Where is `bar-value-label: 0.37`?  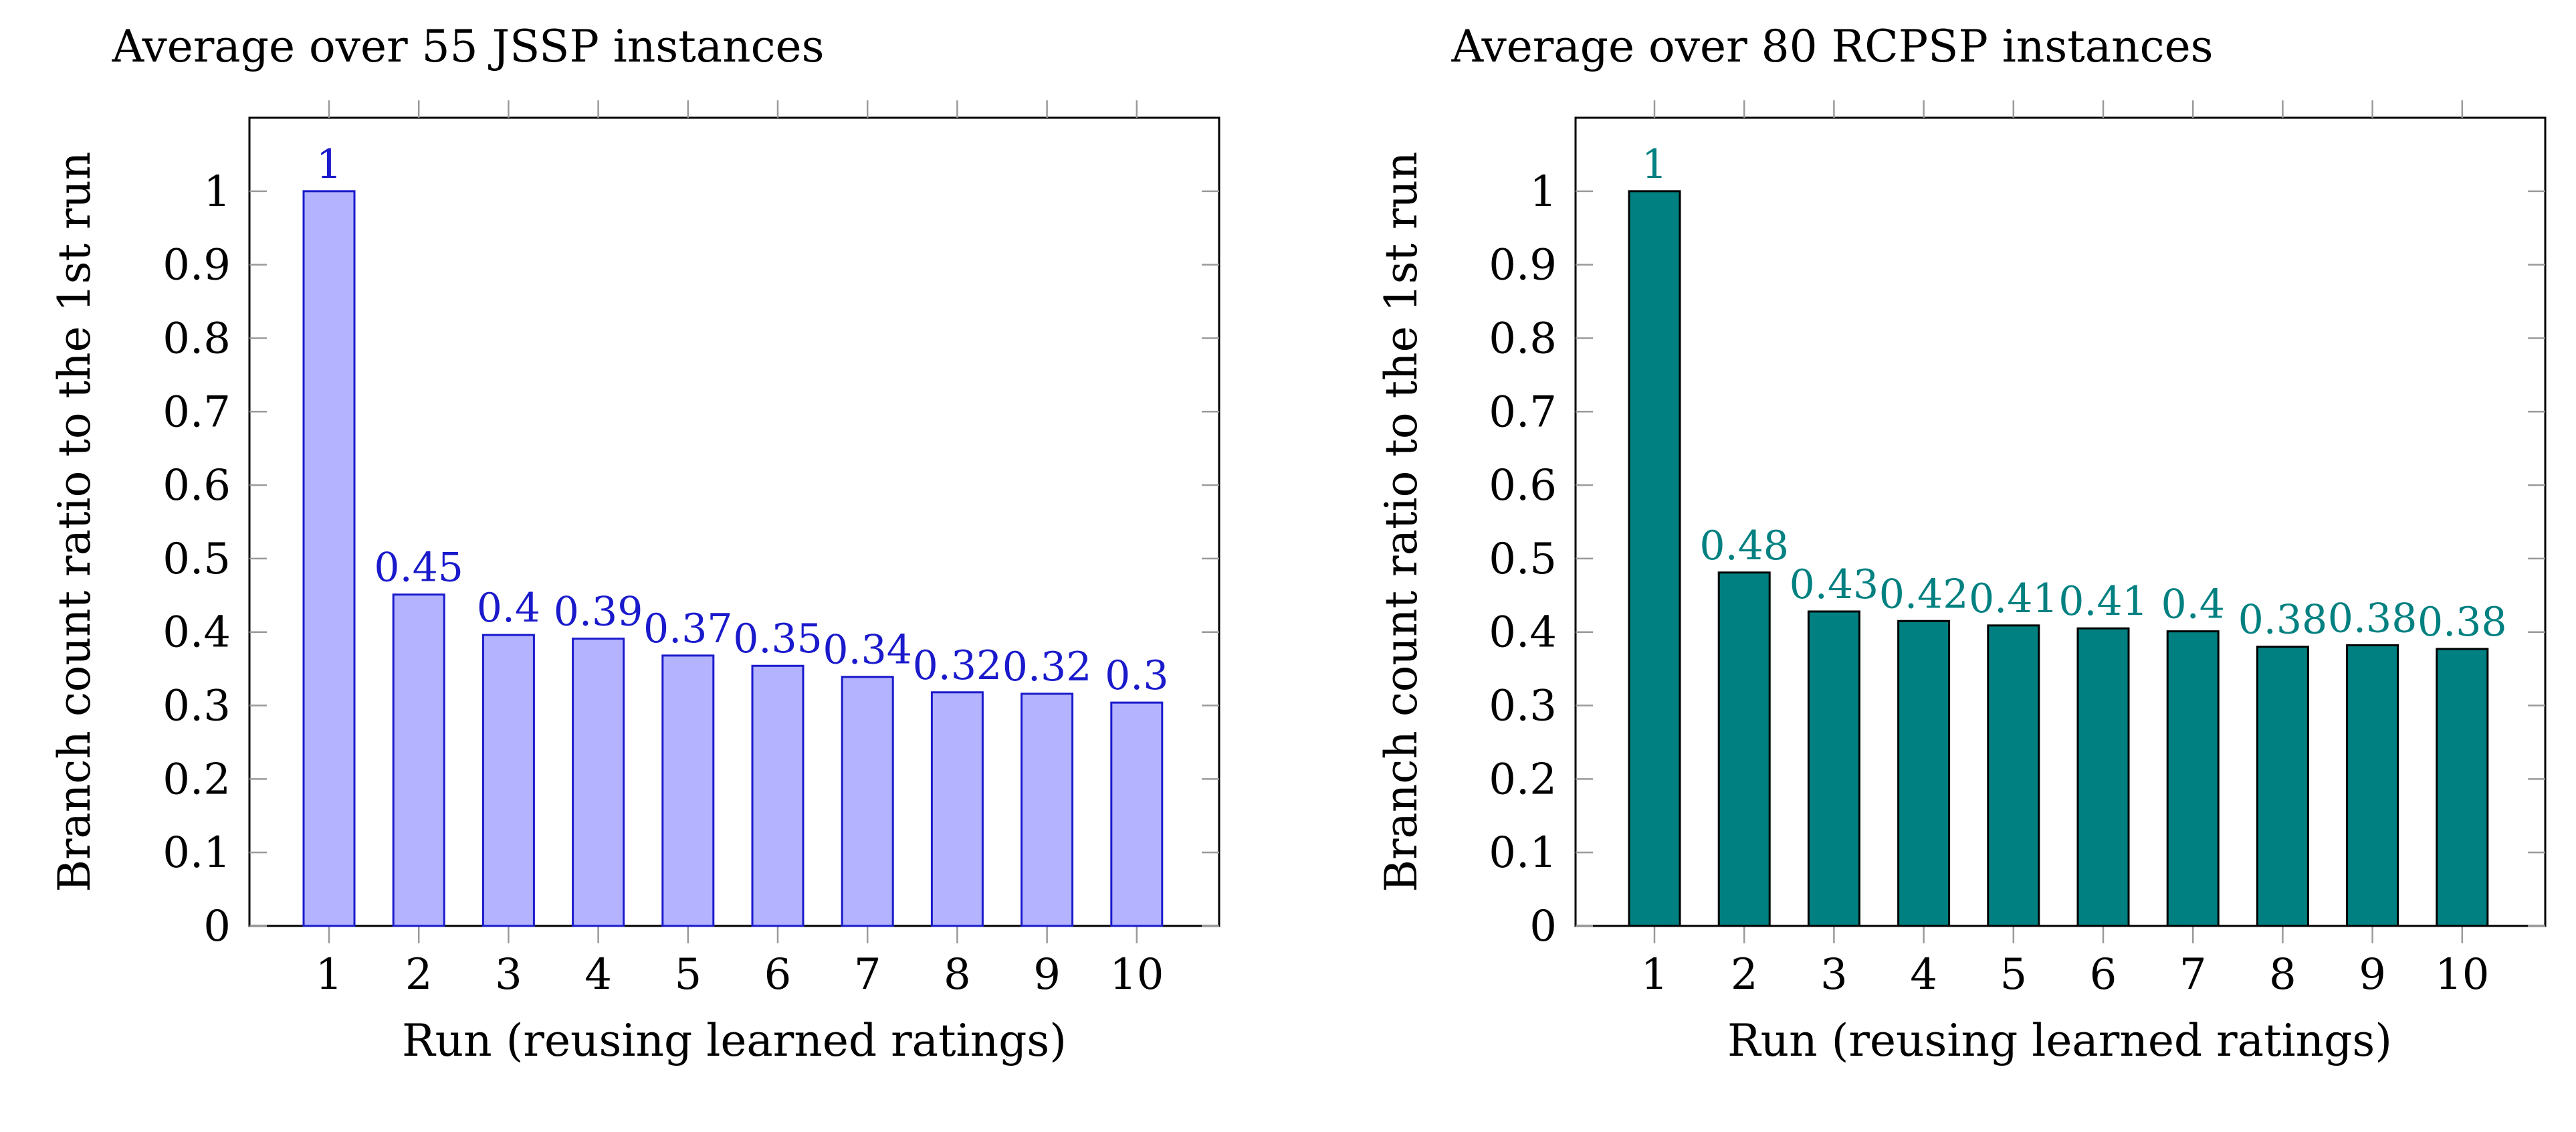
bar-value-label: 0.37 is located at coordinates (688, 628).